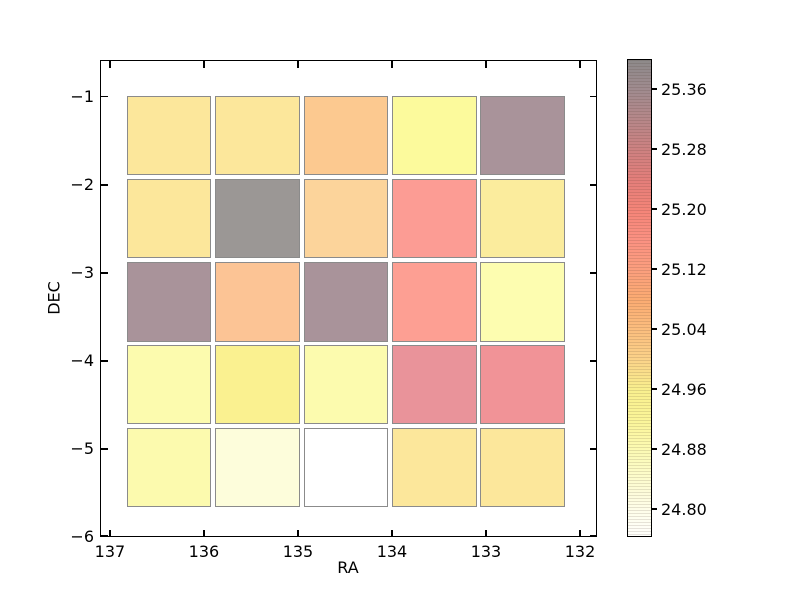 The image size is (800, 600). I want to click on colorbar-tick-label: 25.28, so click(684, 149).